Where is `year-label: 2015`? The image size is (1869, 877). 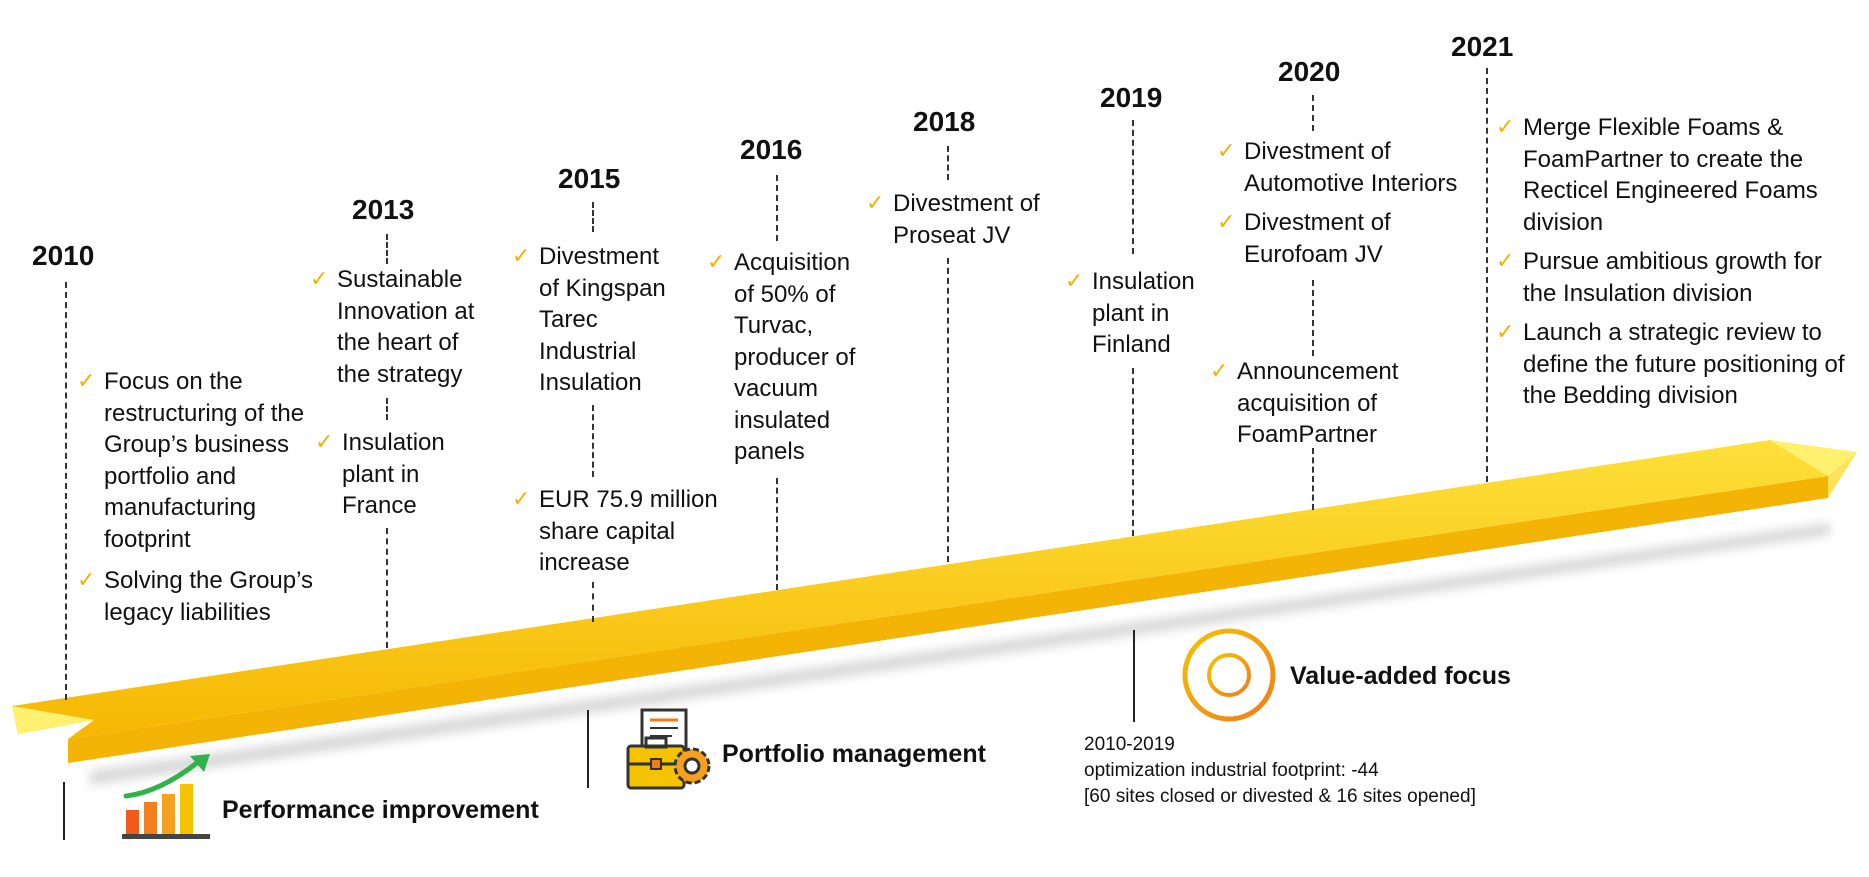
year-label: 2015 is located at coordinates (589, 178).